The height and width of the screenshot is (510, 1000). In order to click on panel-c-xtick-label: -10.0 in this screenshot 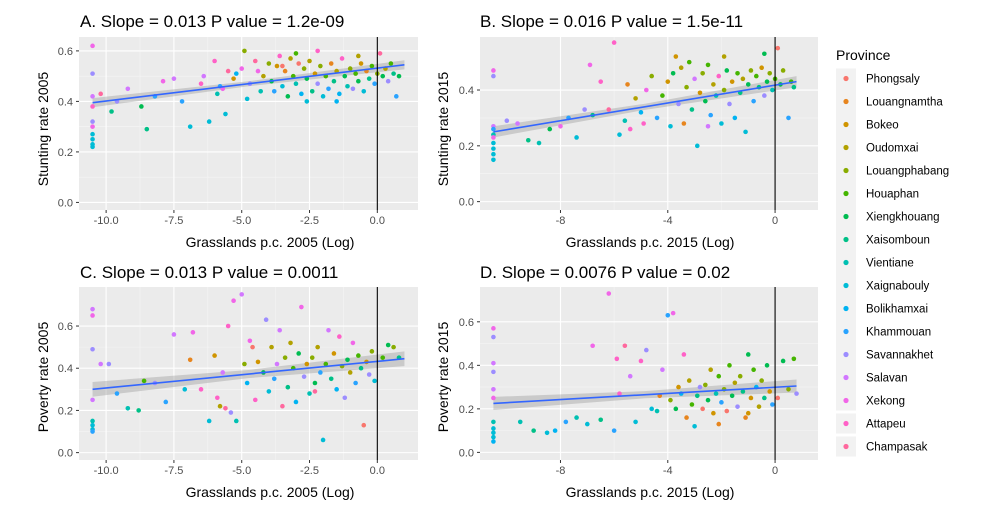, I will do `click(106, 471)`.